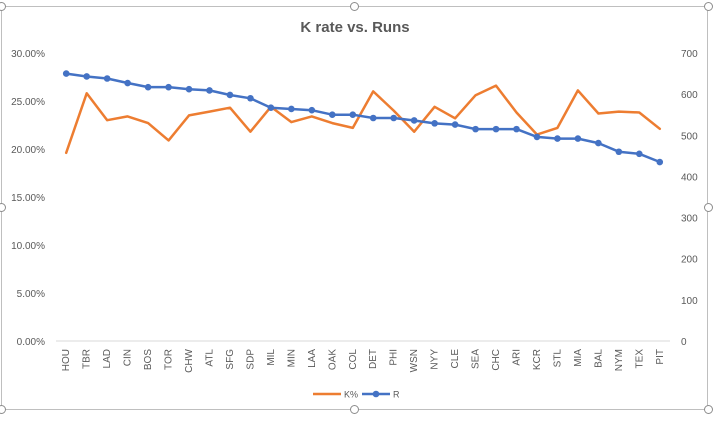 This screenshot has width=717, height=422. I want to click on right-tick-label: 600, so click(689, 95).